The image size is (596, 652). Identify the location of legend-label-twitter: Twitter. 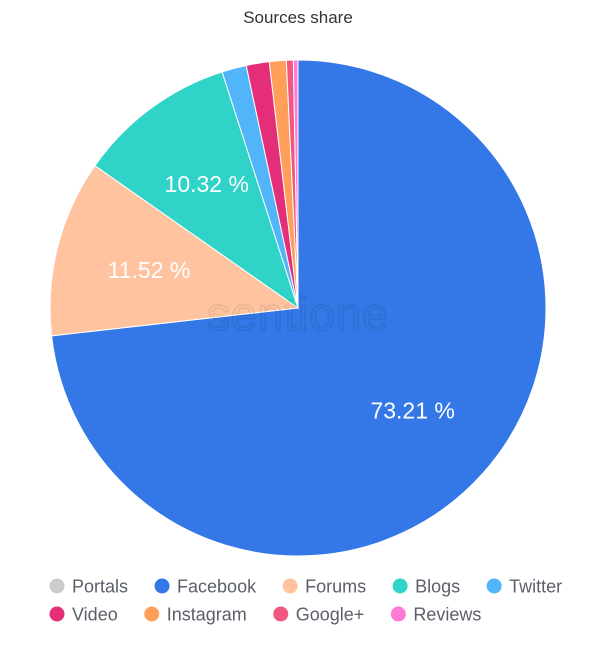
(535, 587).